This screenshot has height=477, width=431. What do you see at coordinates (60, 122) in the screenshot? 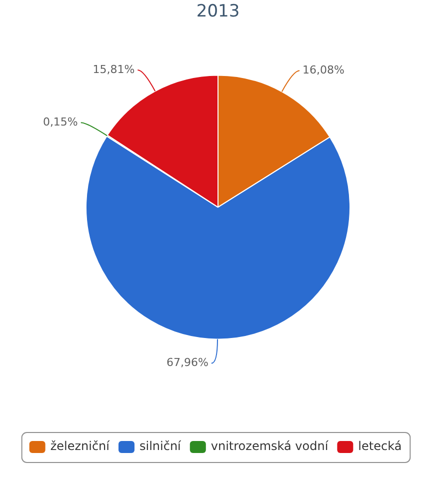
I see `data-label: 0,15%` at bounding box center [60, 122].